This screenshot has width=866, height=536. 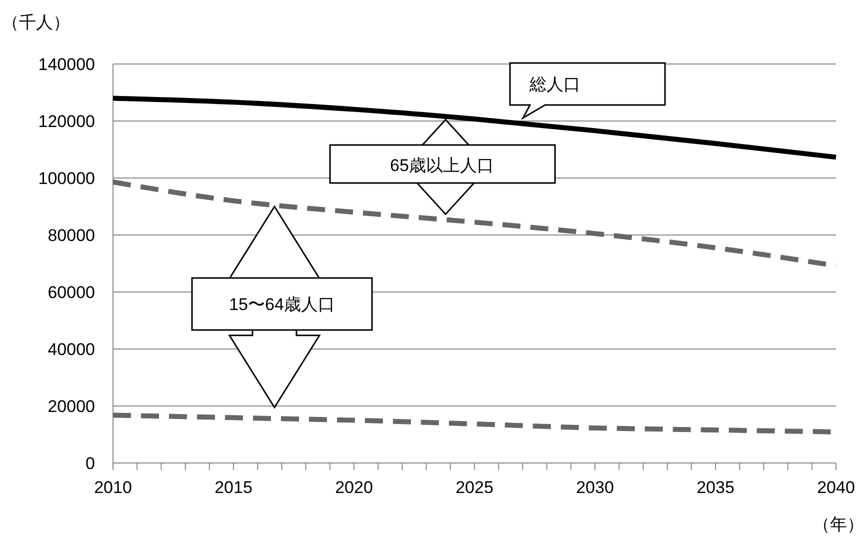 What do you see at coordinates (113, 487) in the screenshot?
I see `x-tick-label: 2010` at bounding box center [113, 487].